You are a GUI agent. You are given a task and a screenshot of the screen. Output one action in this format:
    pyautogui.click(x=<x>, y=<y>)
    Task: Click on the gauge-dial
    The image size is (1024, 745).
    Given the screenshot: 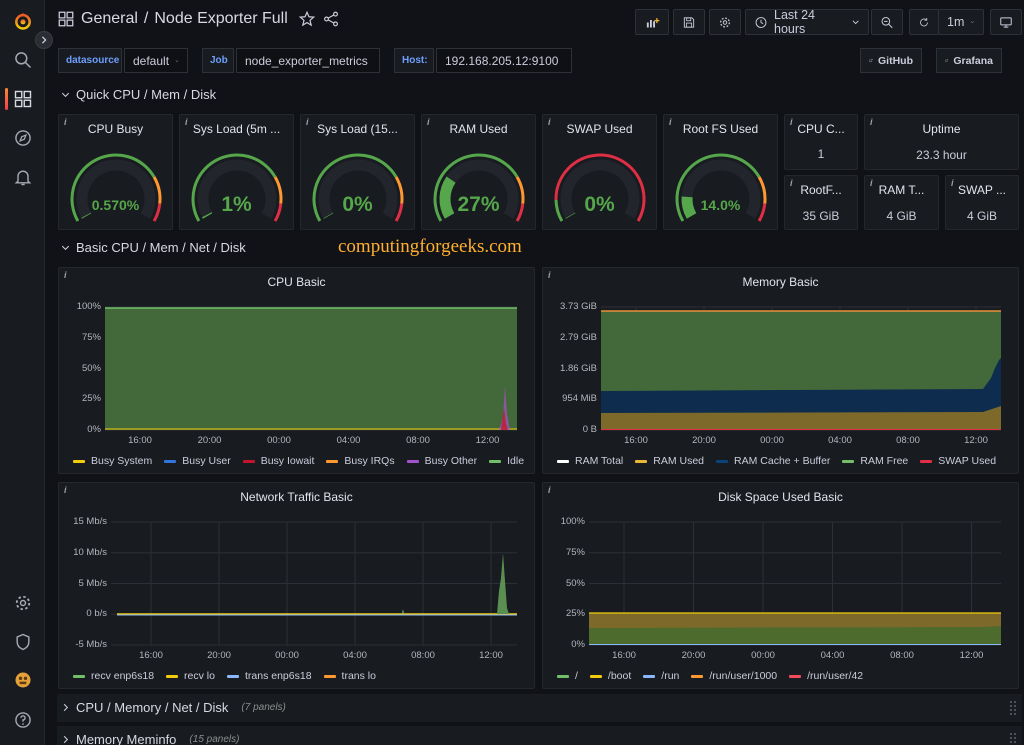 What is the action you would take?
    pyautogui.click(x=478, y=187)
    